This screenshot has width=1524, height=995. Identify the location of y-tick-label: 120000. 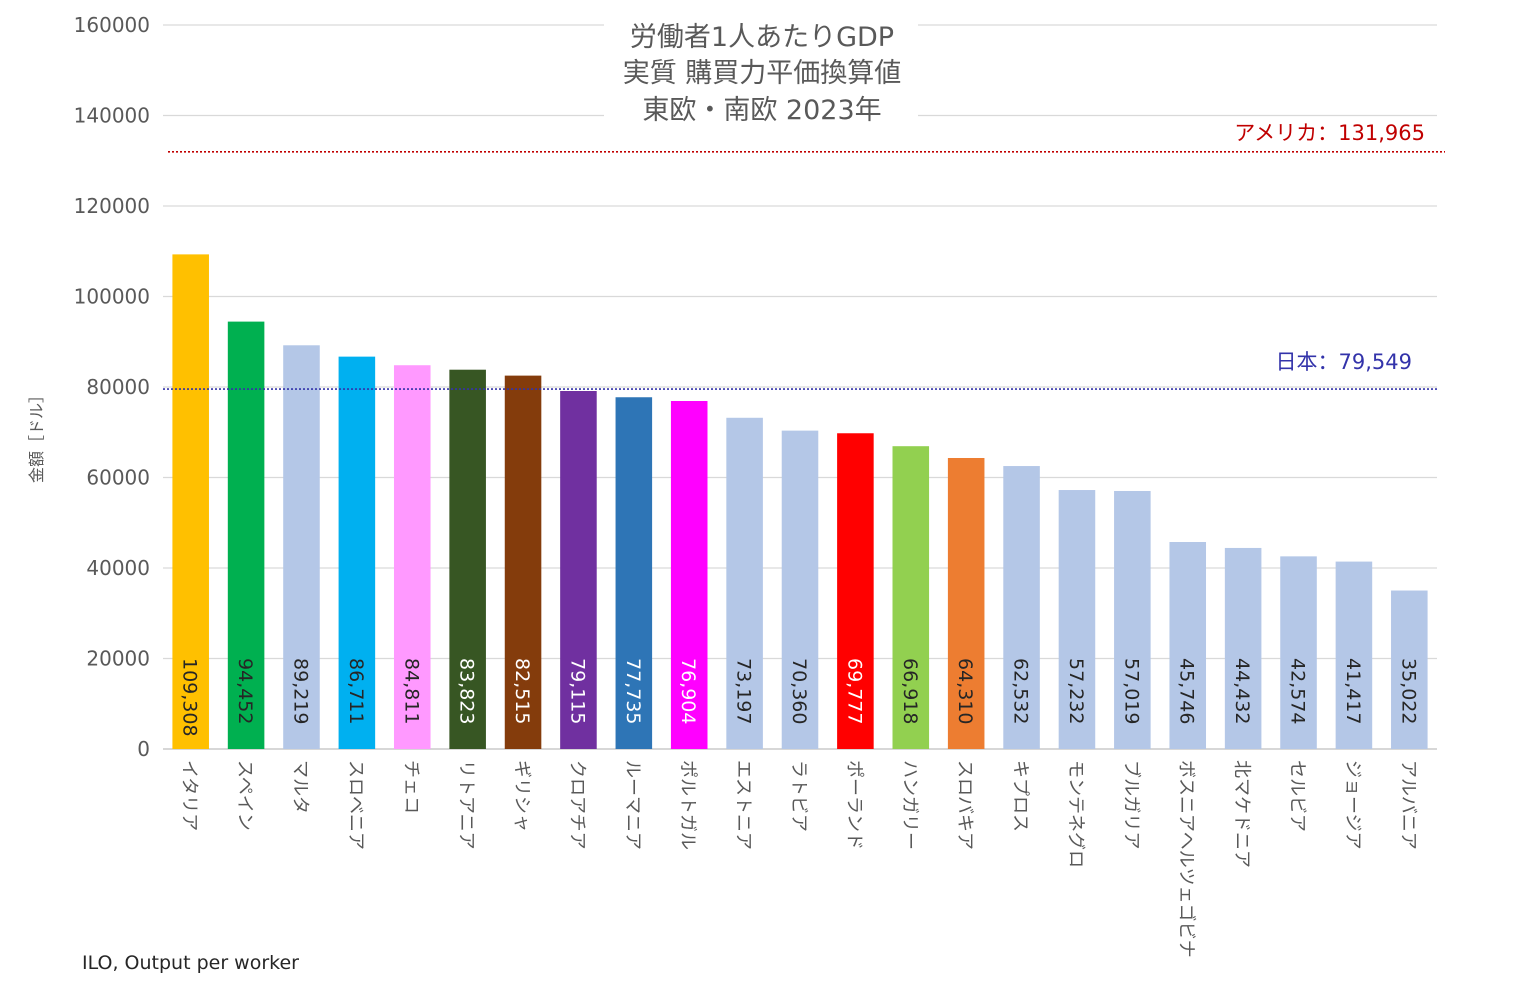
(112, 206).